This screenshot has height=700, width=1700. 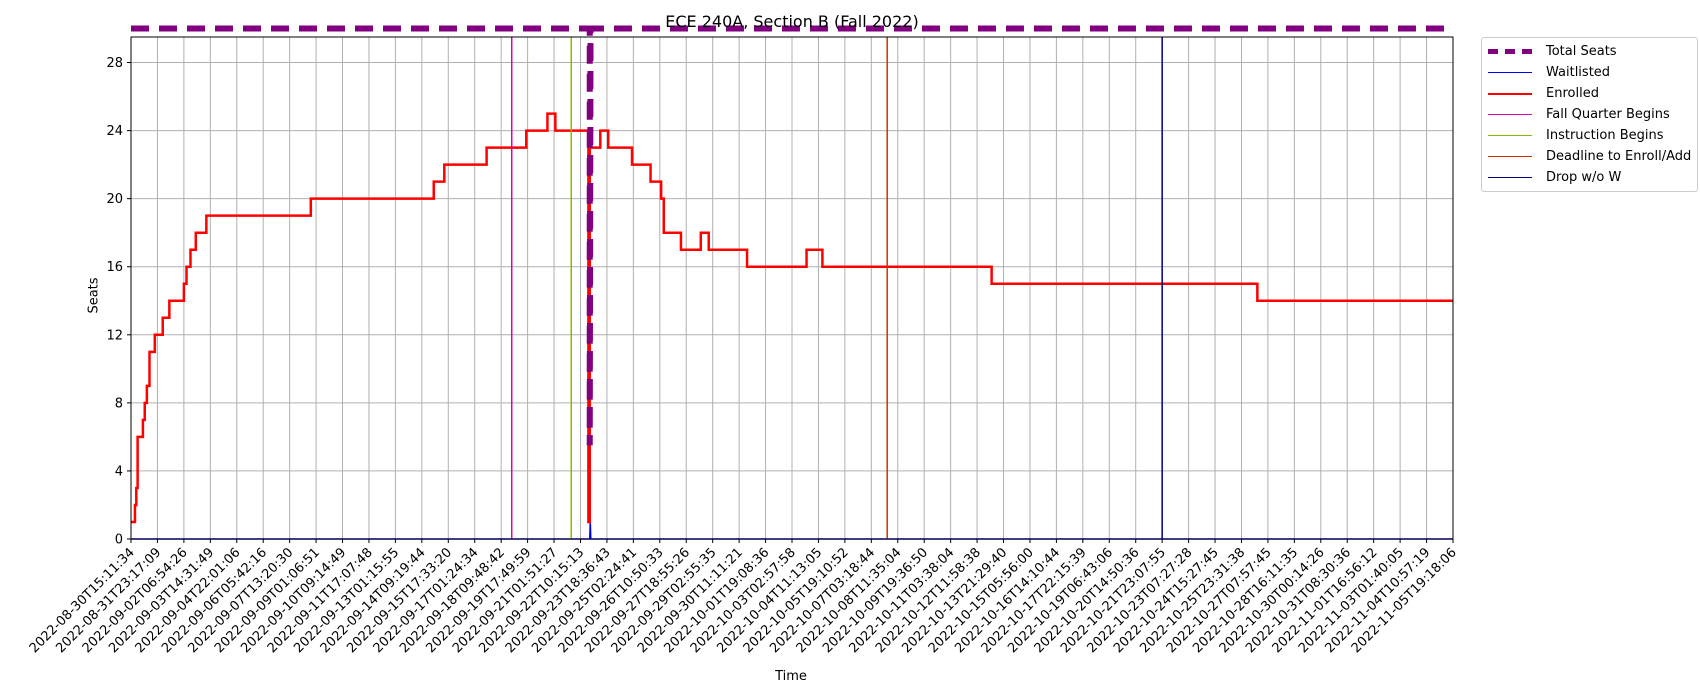 What do you see at coordinates (1572, 93) in the screenshot?
I see `legend-label: Enrolled` at bounding box center [1572, 93].